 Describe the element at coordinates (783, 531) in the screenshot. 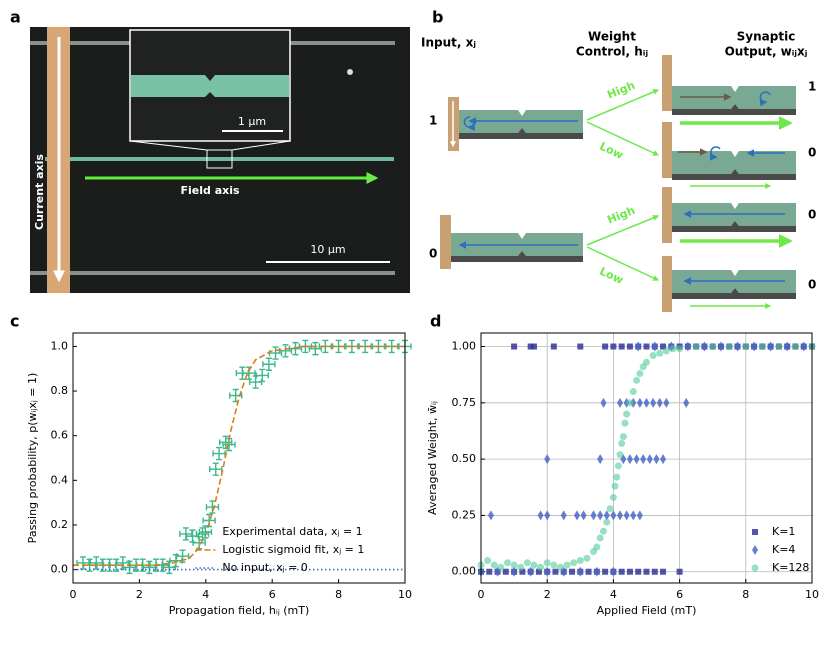

I see `legend-label: K=1` at that location.